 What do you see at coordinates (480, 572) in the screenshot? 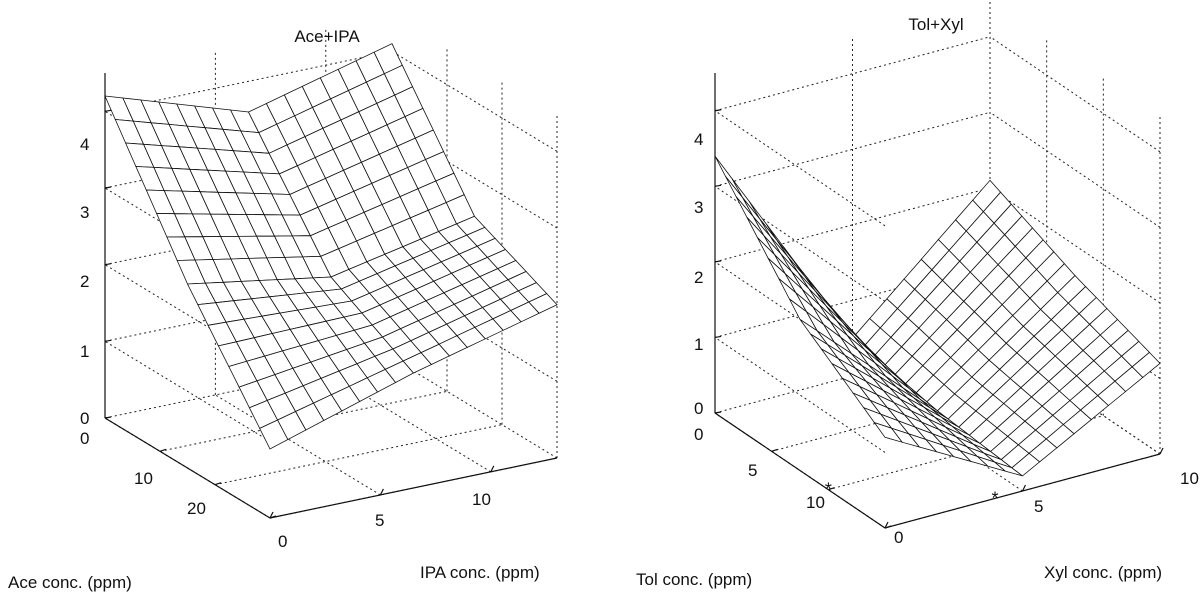
I see `x-axis-label: IPA conc. (ppm)` at bounding box center [480, 572].